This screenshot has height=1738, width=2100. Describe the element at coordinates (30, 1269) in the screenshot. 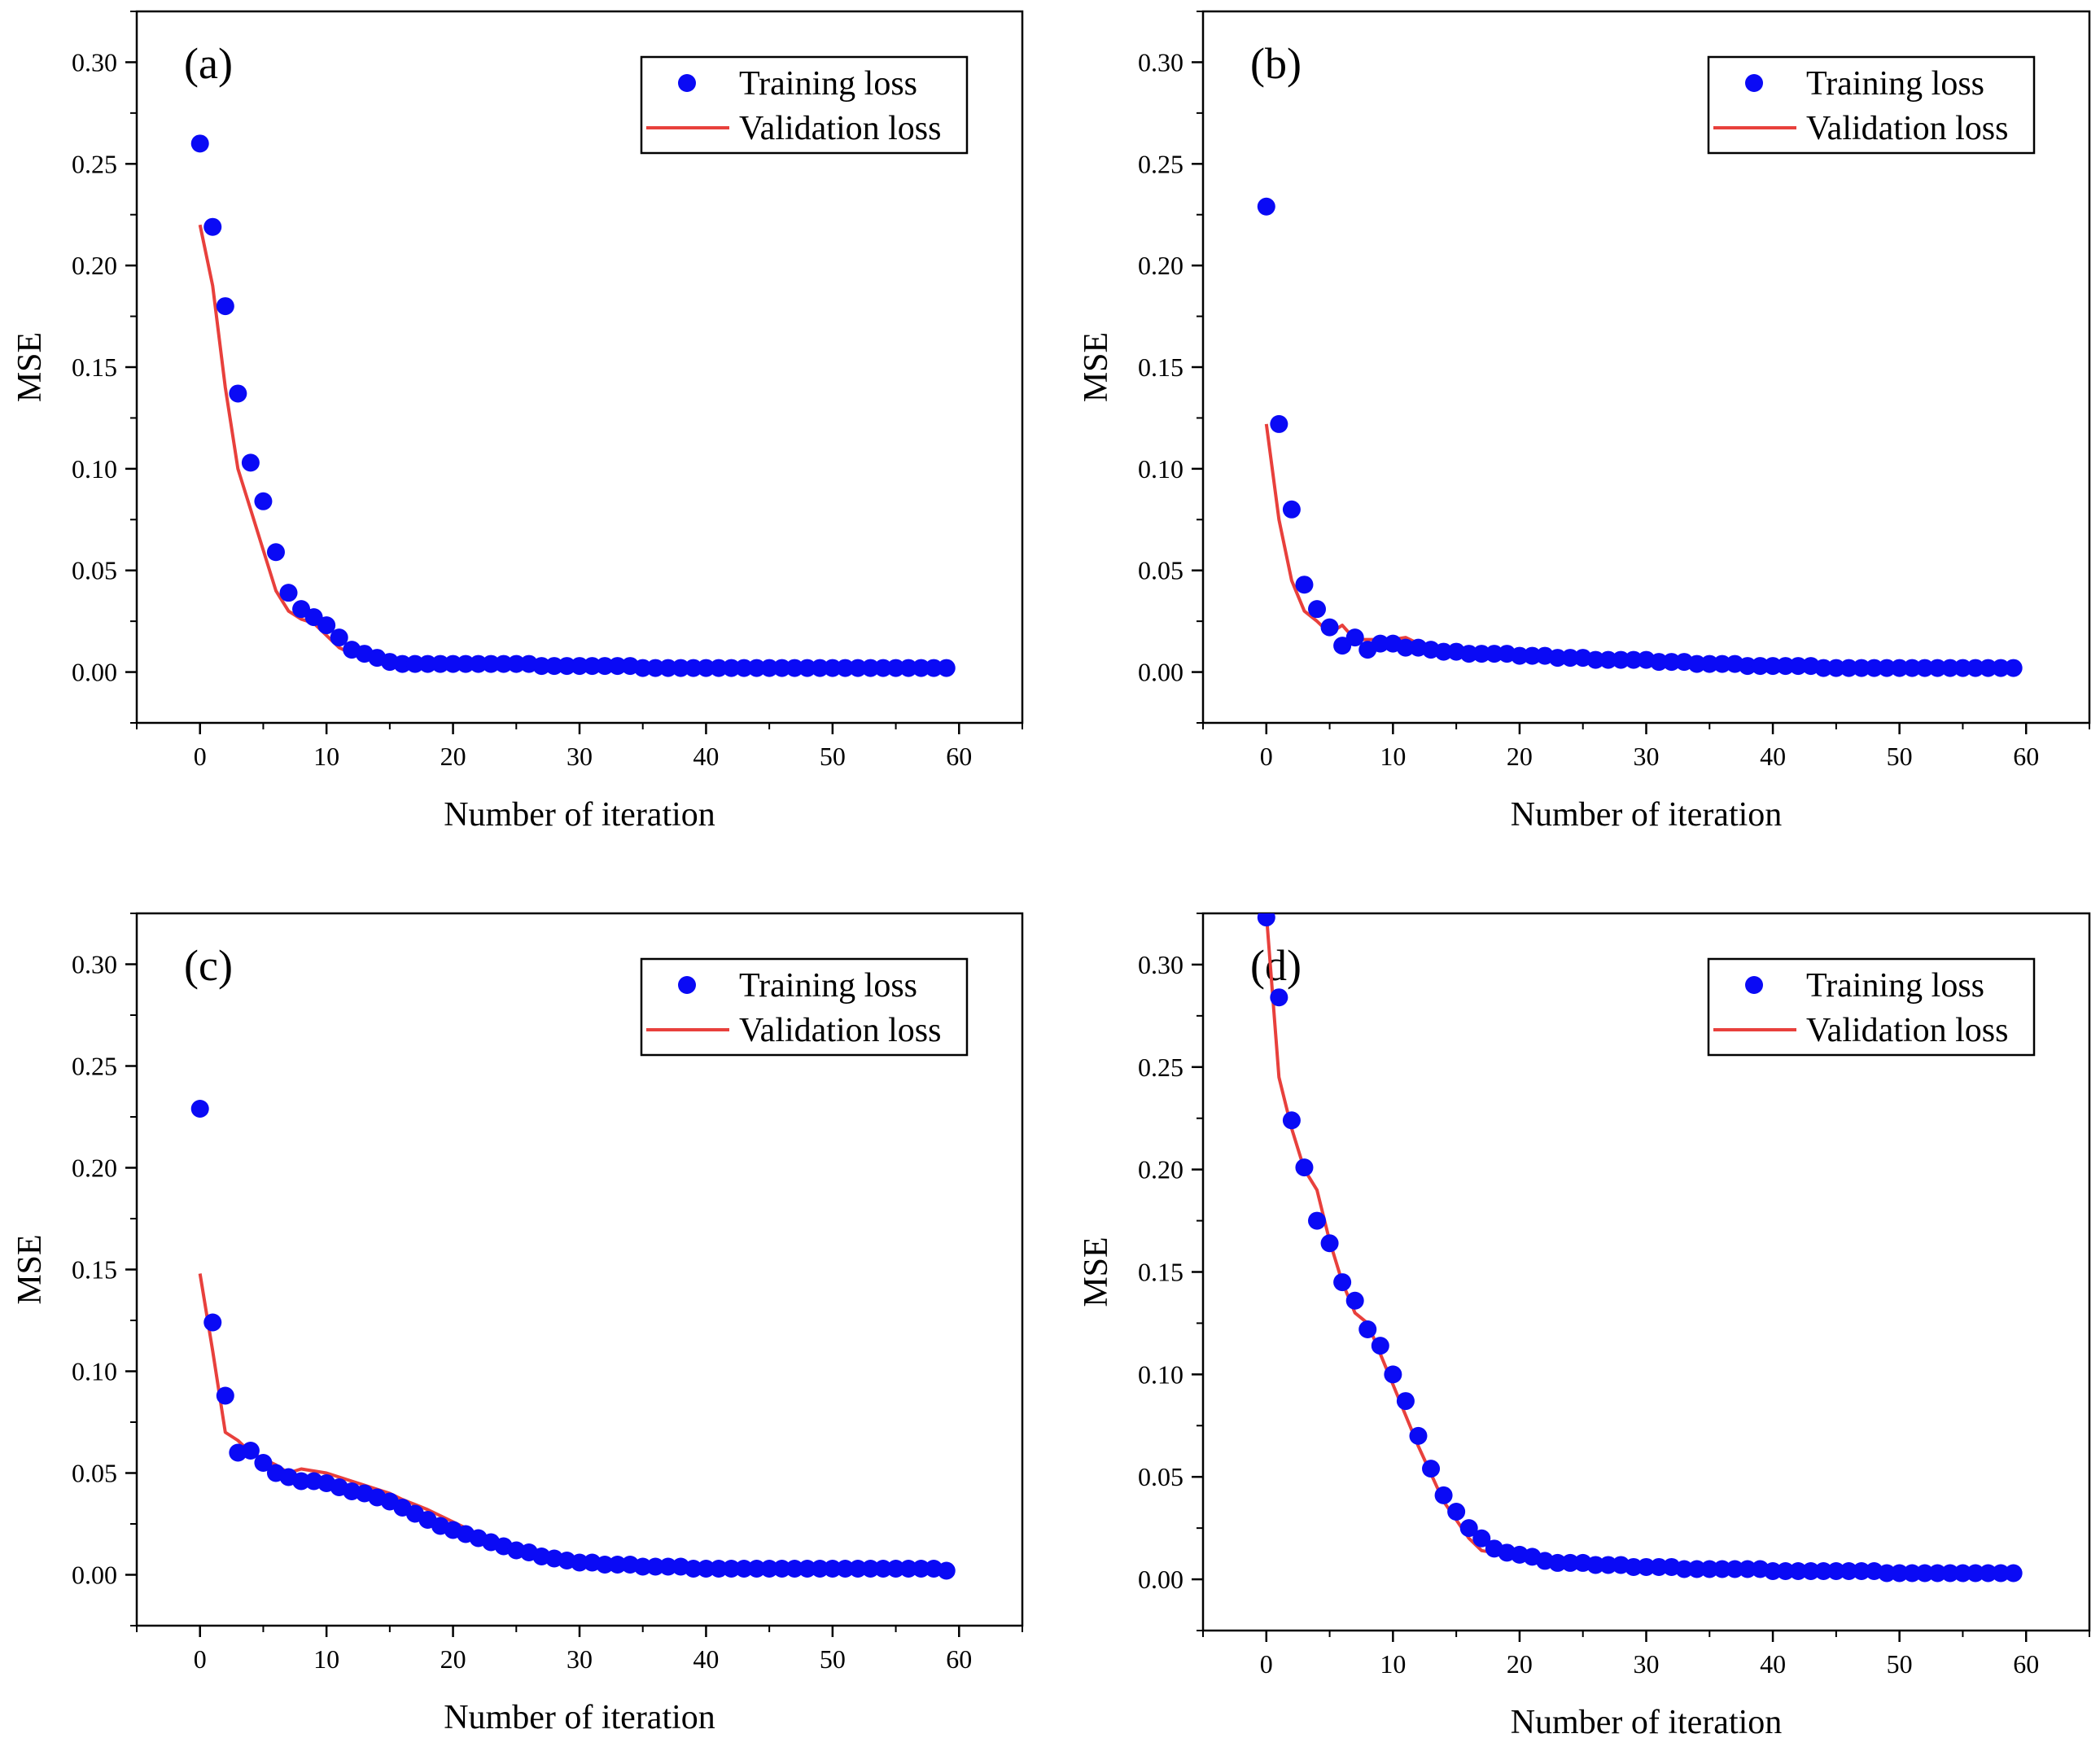

I see `y-axis-title: MSE` at that location.